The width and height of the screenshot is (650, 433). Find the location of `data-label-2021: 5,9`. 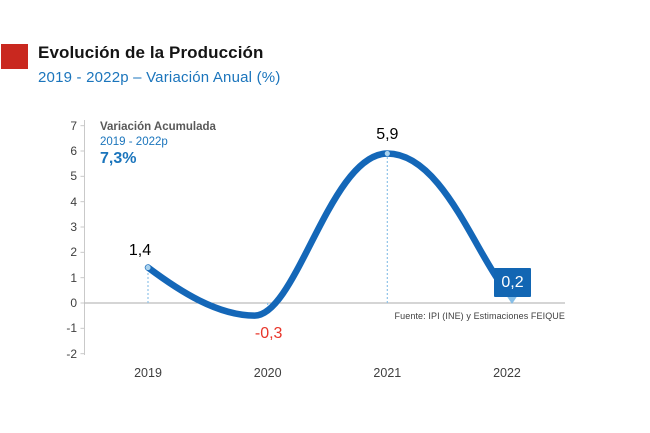

data-label-2021: 5,9 is located at coordinates (387, 134).